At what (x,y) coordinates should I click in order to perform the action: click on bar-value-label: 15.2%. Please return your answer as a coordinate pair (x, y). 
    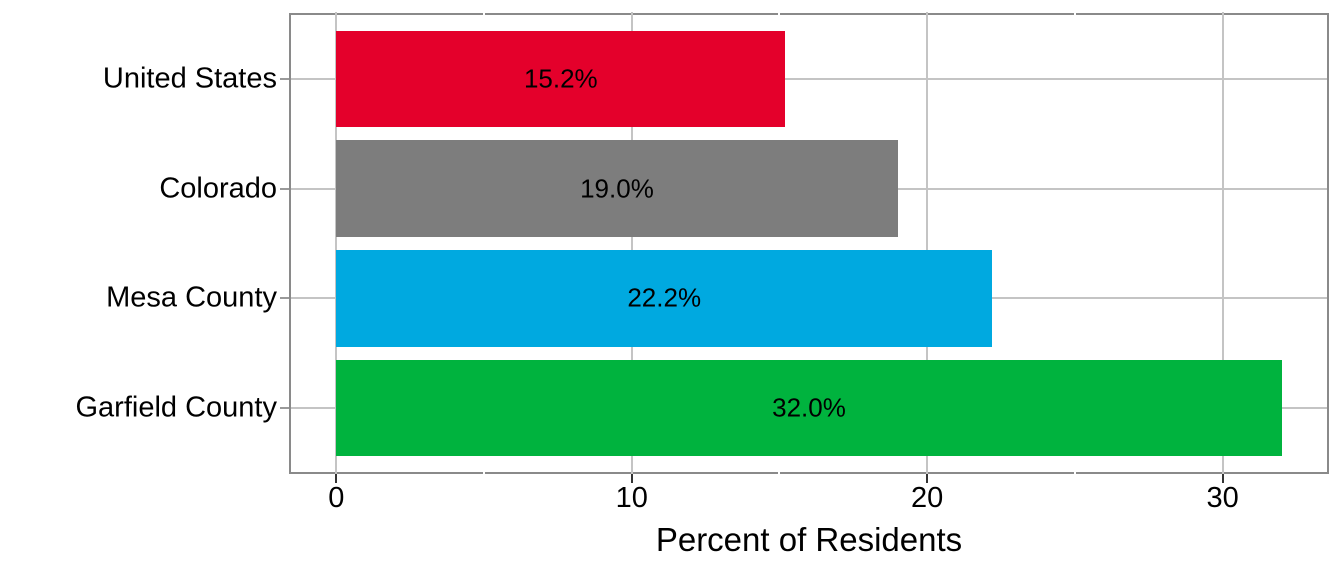
    Looking at the image, I should click on (560, 78).